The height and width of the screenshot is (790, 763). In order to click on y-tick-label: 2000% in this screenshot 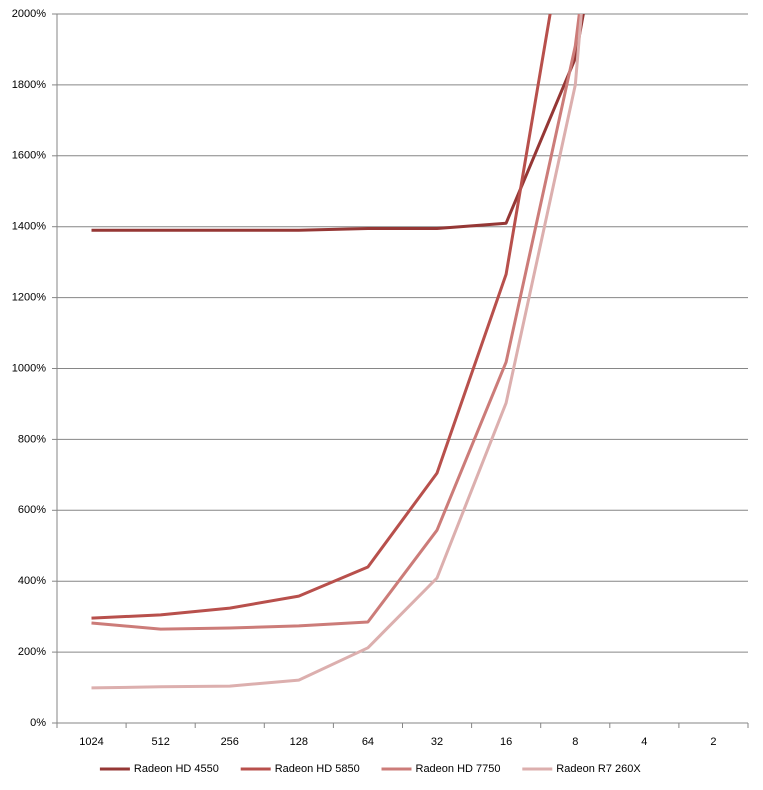, I will do `click(29, 14)`.